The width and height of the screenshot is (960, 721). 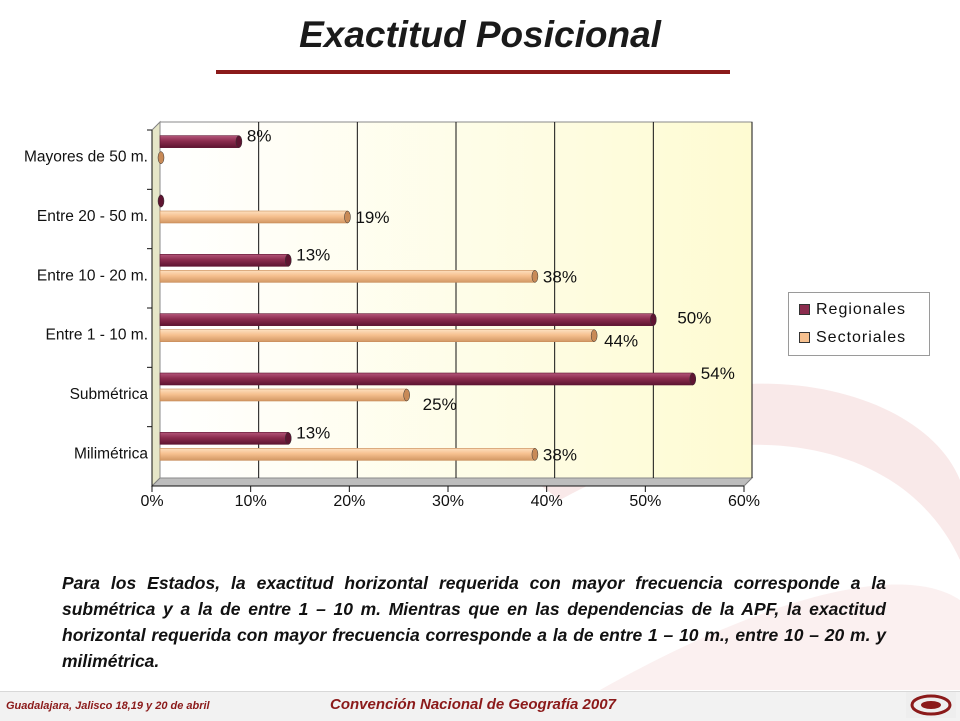 I want to click on legend-label-sectoriales: Sectoriales, so click(x=861, y=337).